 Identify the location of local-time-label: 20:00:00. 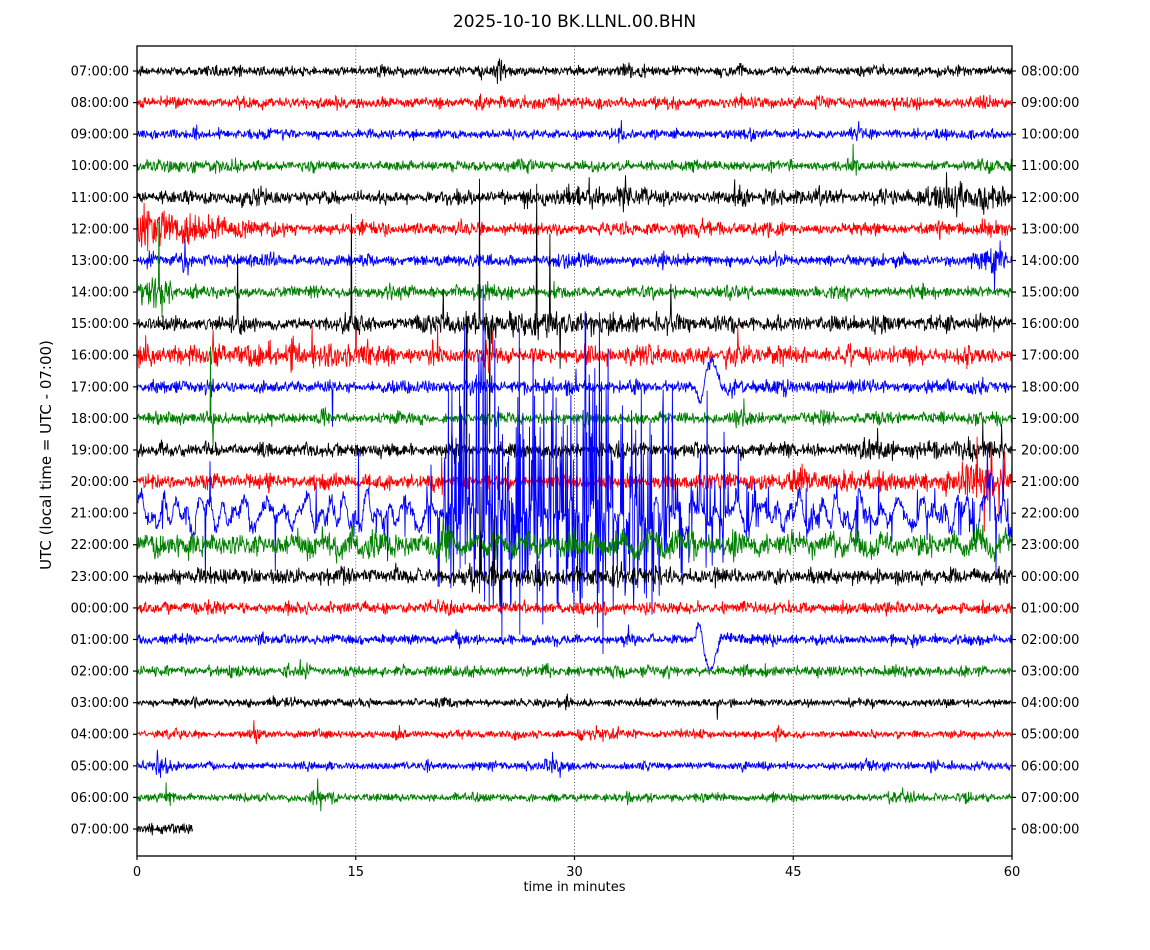
(1050, 450).